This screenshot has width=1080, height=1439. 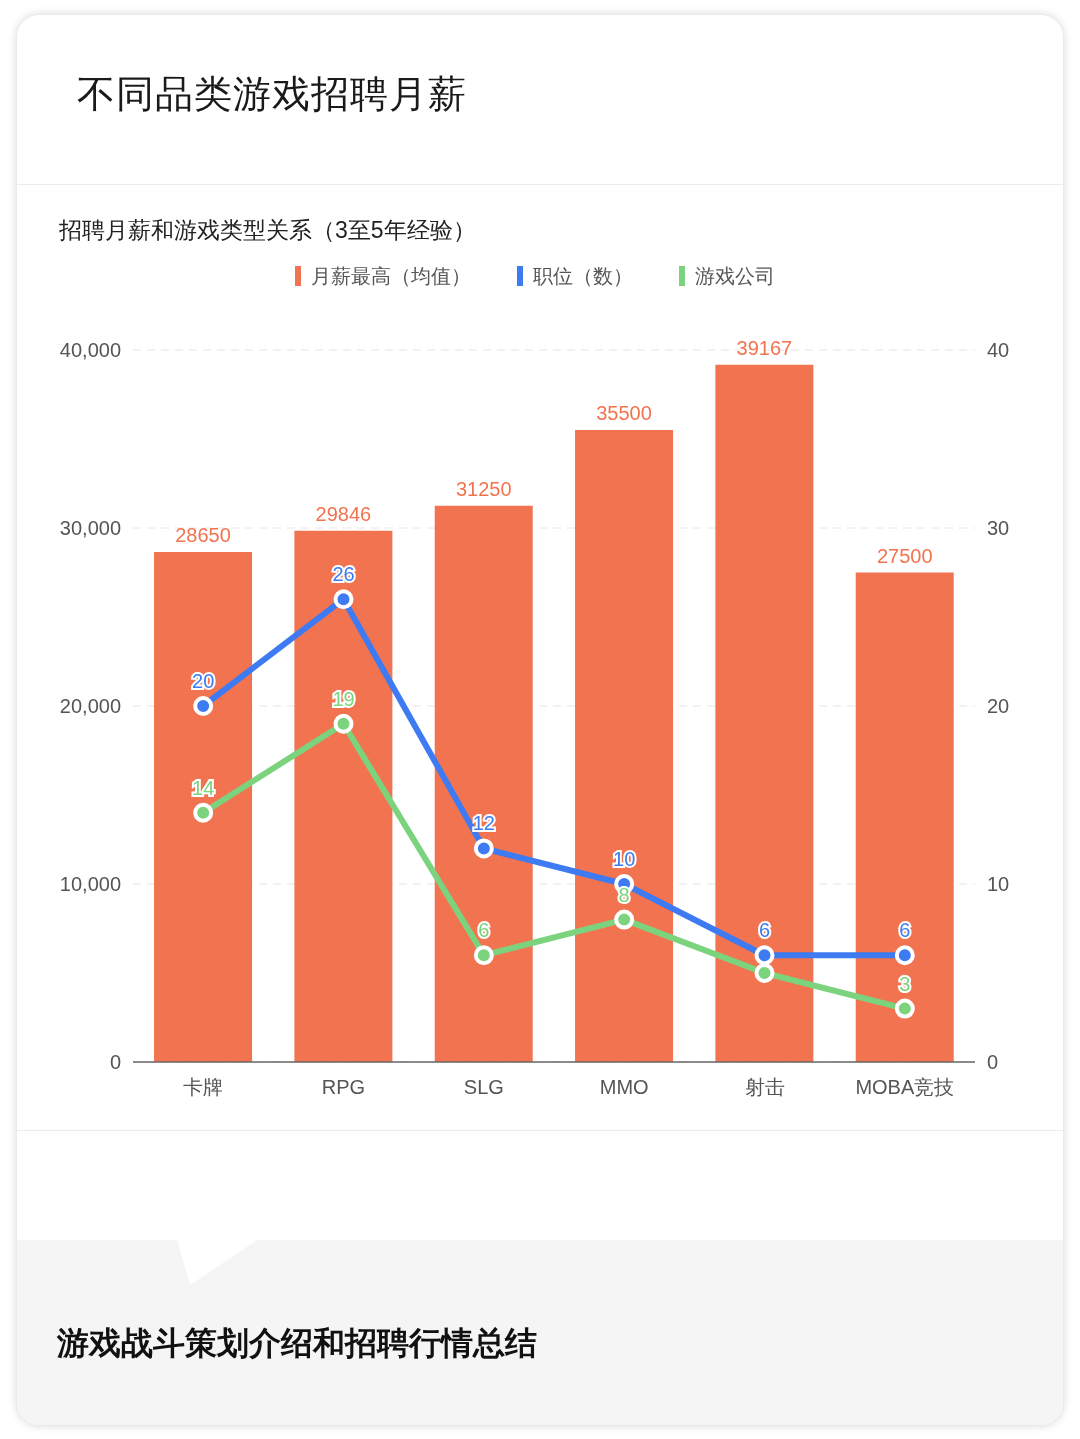 I want to click on x-tick-label: MMO, so click(x=624, y=1087).